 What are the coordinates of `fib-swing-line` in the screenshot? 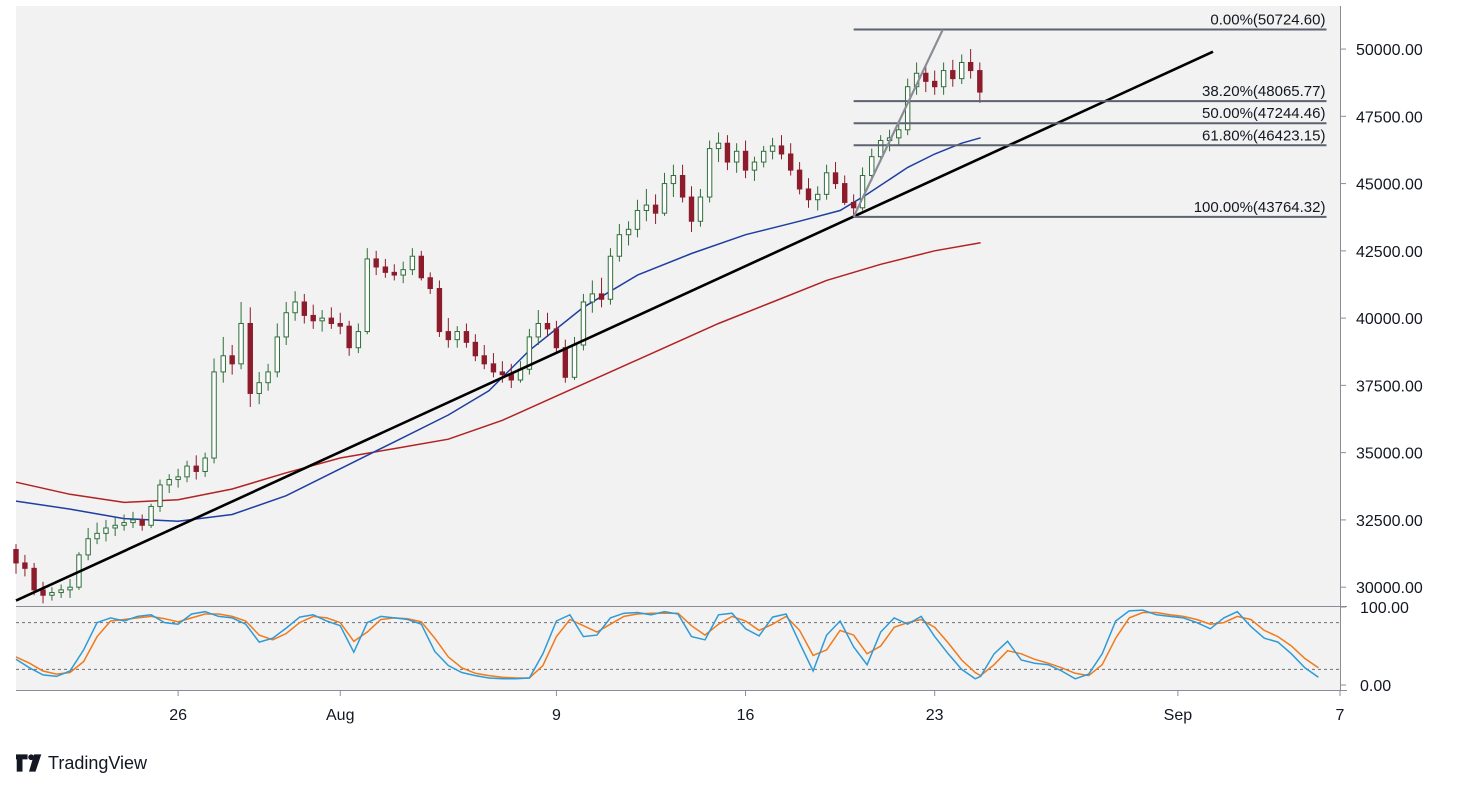 It's located at (898, 123).